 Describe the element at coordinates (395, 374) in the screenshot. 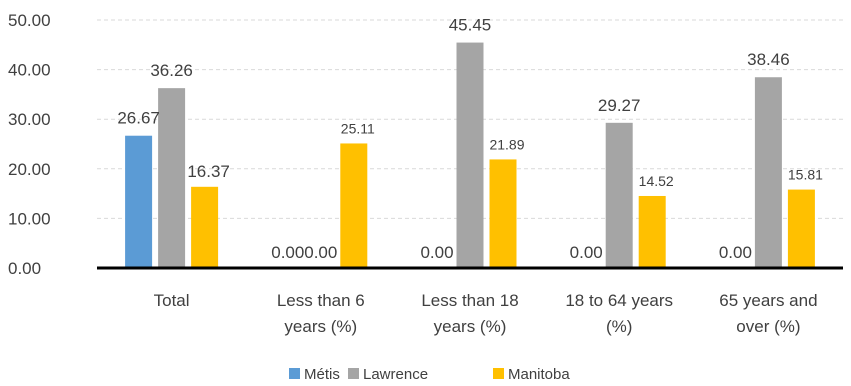

I see `legend-label: Lawrence` at that location.